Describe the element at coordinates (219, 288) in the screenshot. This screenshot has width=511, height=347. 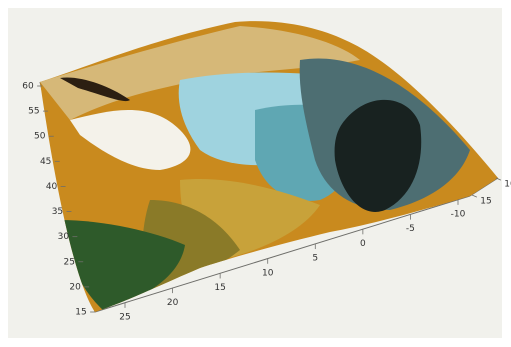
I see `x-tick-label: 15` at that location.